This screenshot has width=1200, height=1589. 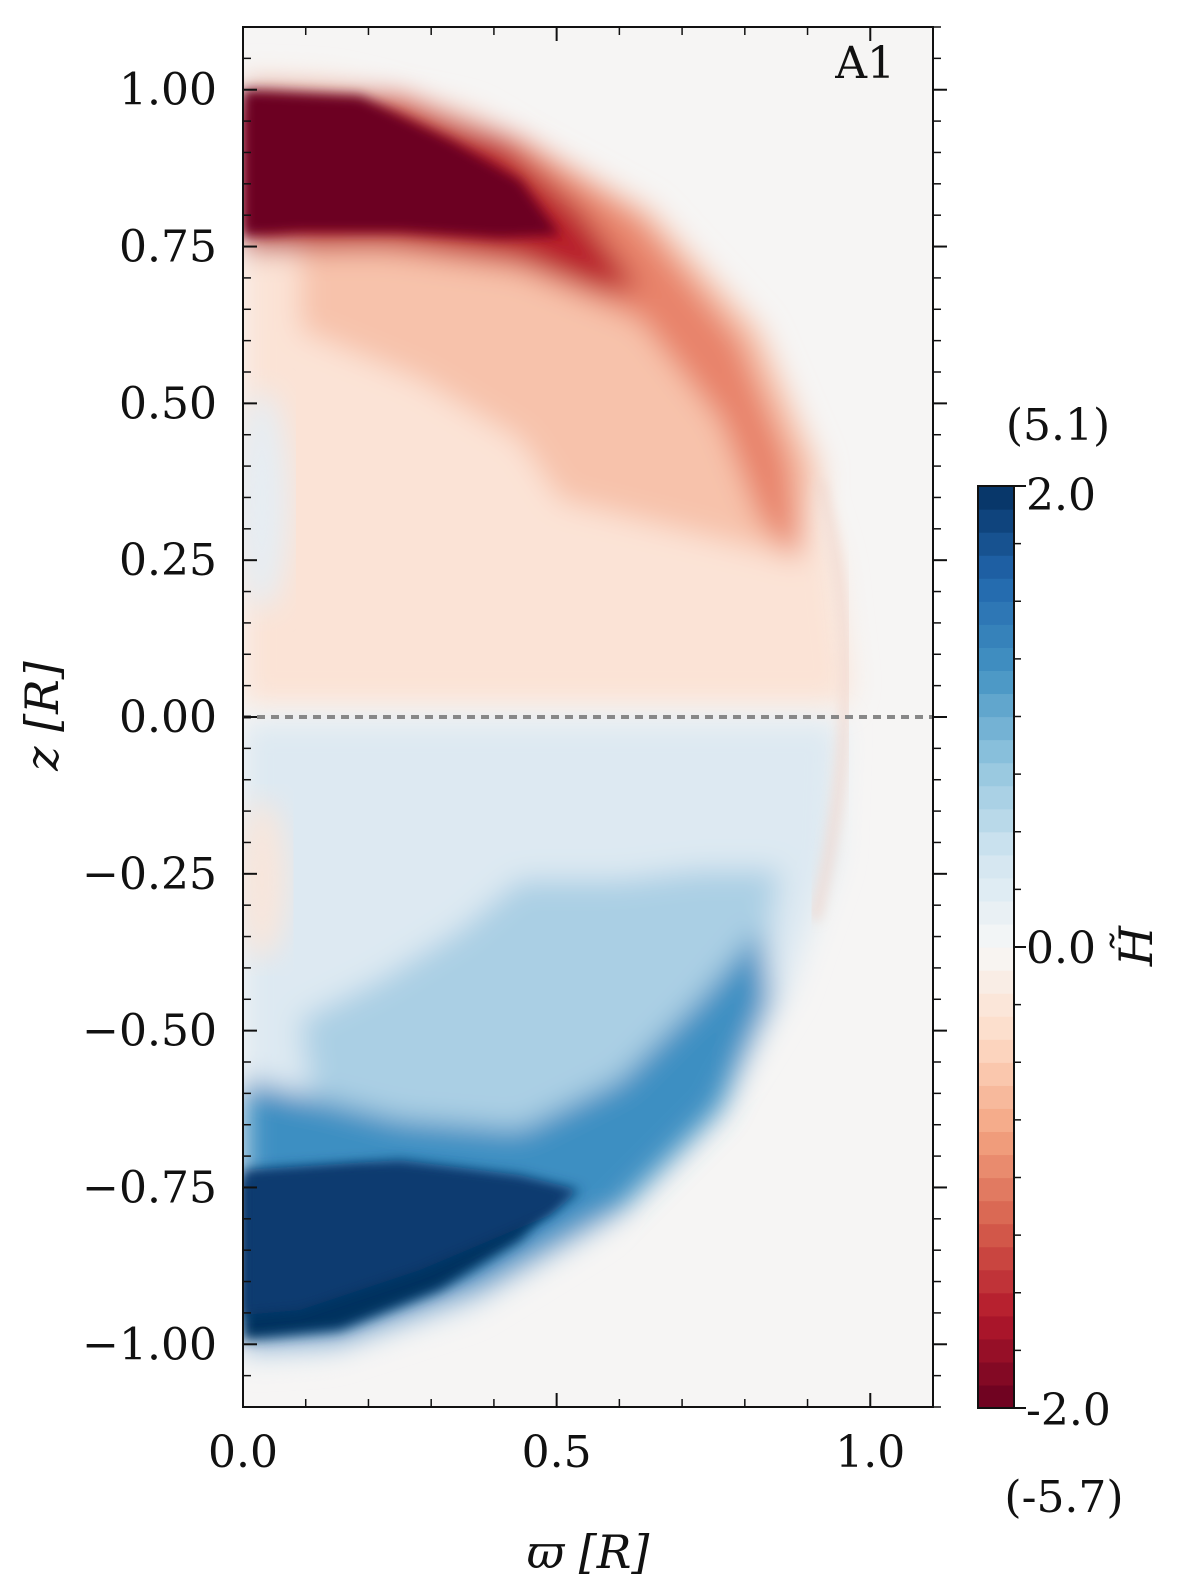 I want to click on colorbar-mid-label: 0.0, so click(x=1061, y=948).